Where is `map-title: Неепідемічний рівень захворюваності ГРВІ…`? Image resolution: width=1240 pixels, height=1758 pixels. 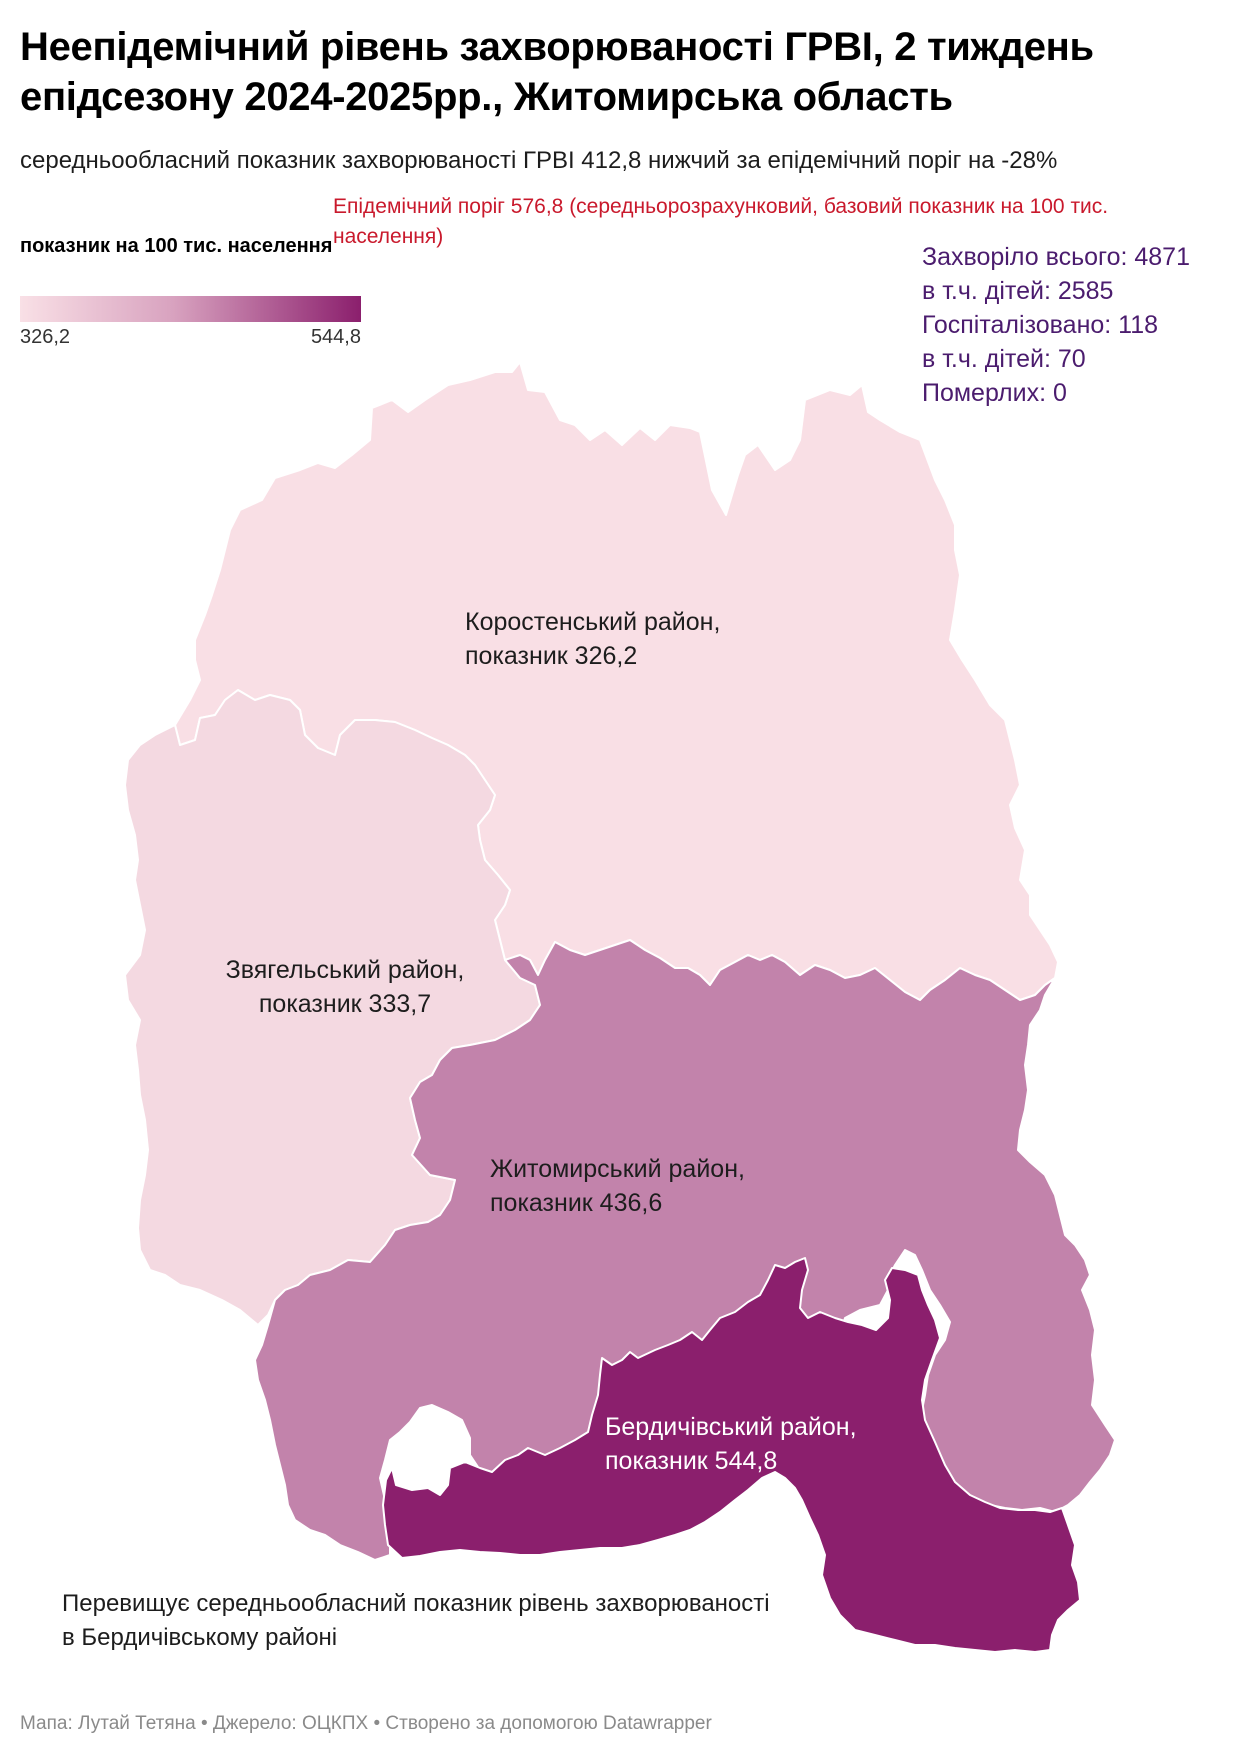 map-title: Неепідемічний рівень захворюваності ГРВІ… is located at coordinates (557, 72).